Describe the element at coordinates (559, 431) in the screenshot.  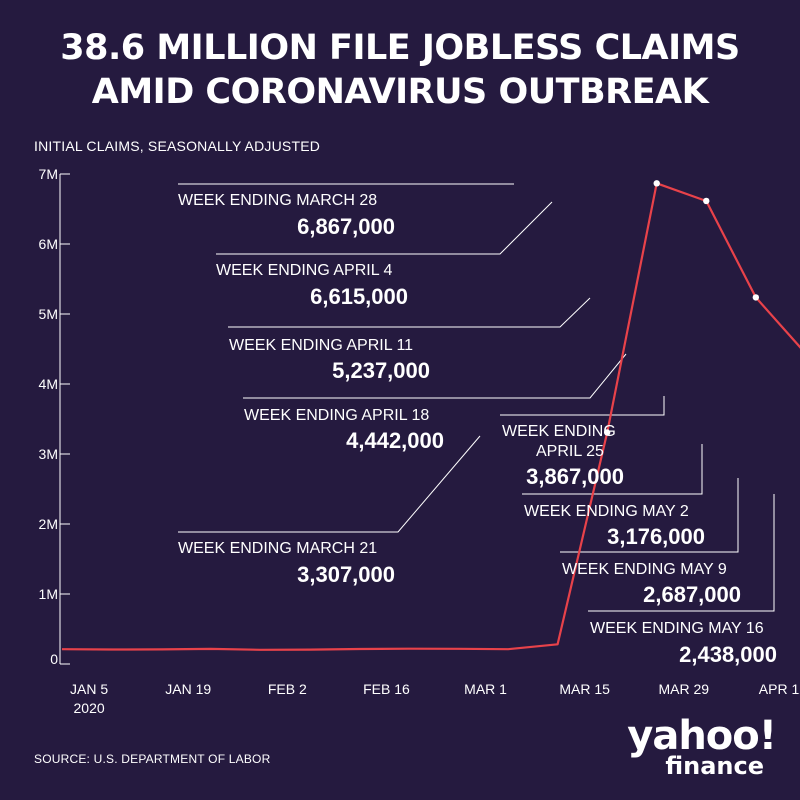
I see `annotation-label-5: WEEK ENDING` at that location.